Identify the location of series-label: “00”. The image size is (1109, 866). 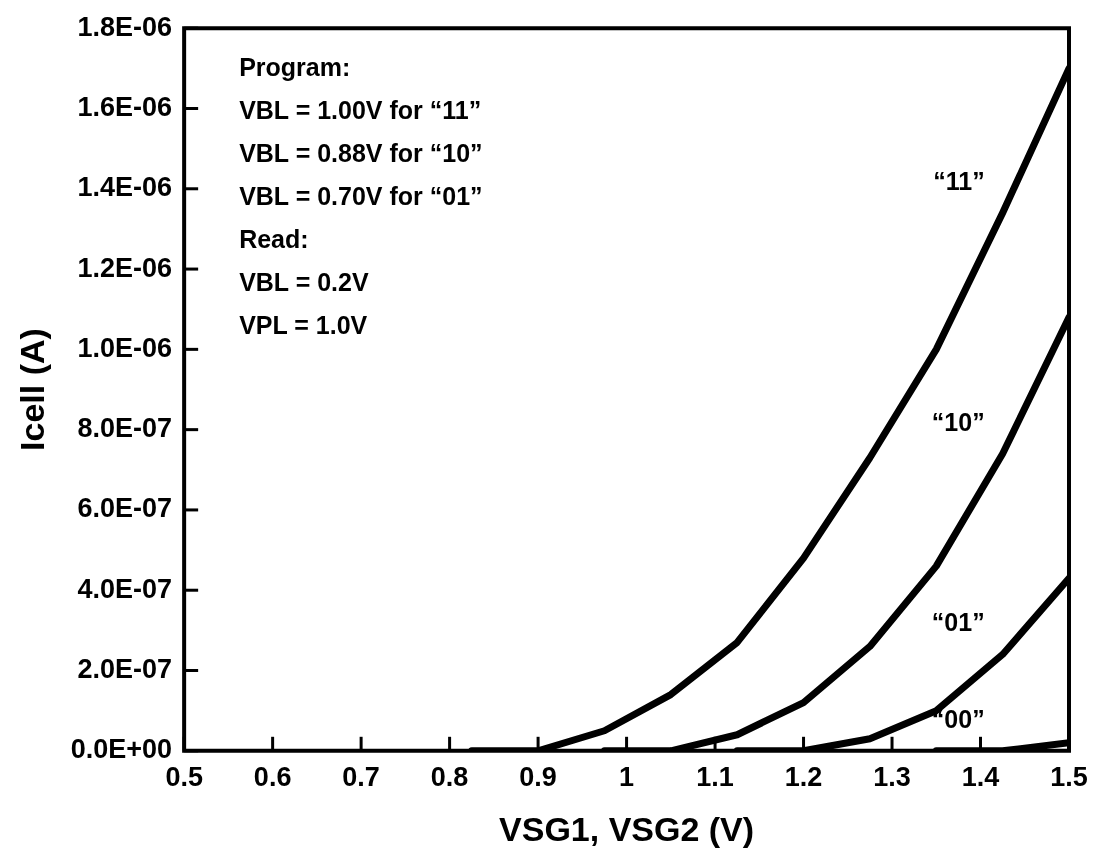
(958, 718).